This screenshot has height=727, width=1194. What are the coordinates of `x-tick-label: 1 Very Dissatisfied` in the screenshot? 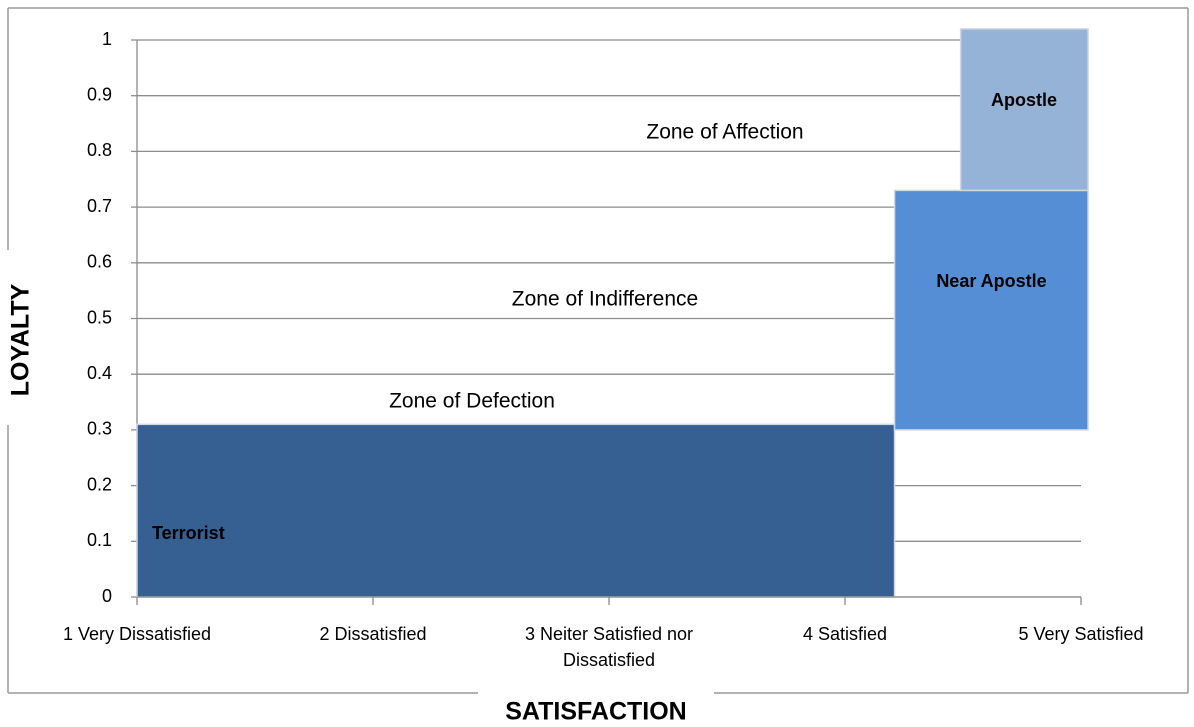 It's located at (137, 634).